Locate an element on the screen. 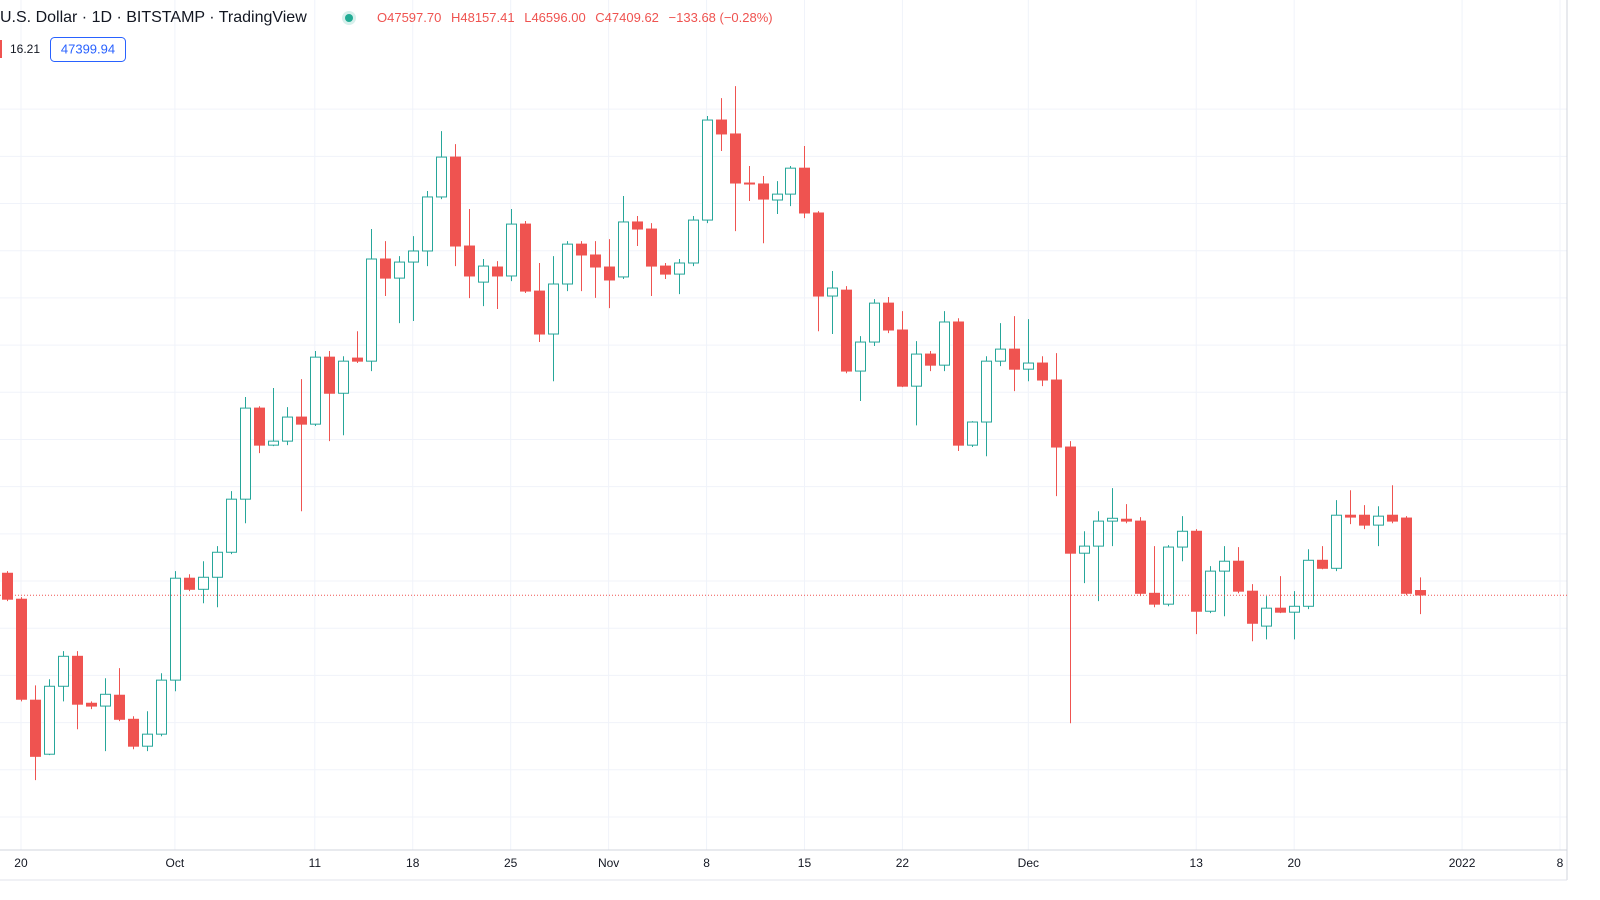 The height and width of the screenshot is (900, 1600). x-tick-label: 13 is located at coordinates (1197, 863).